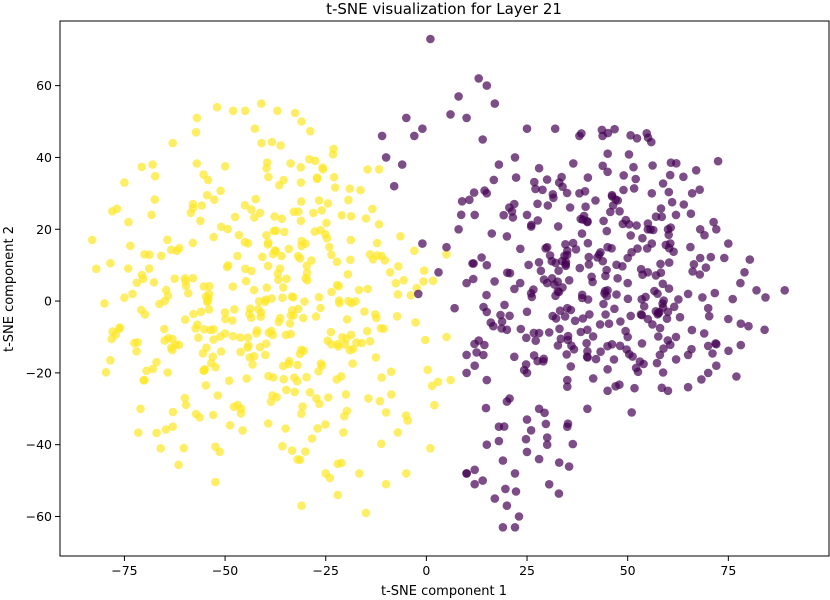  Describe the element at coordinates (423, 567) in the screenshot. I see `x-axis: −75 −50 −25 0 25 50 75` at that location.